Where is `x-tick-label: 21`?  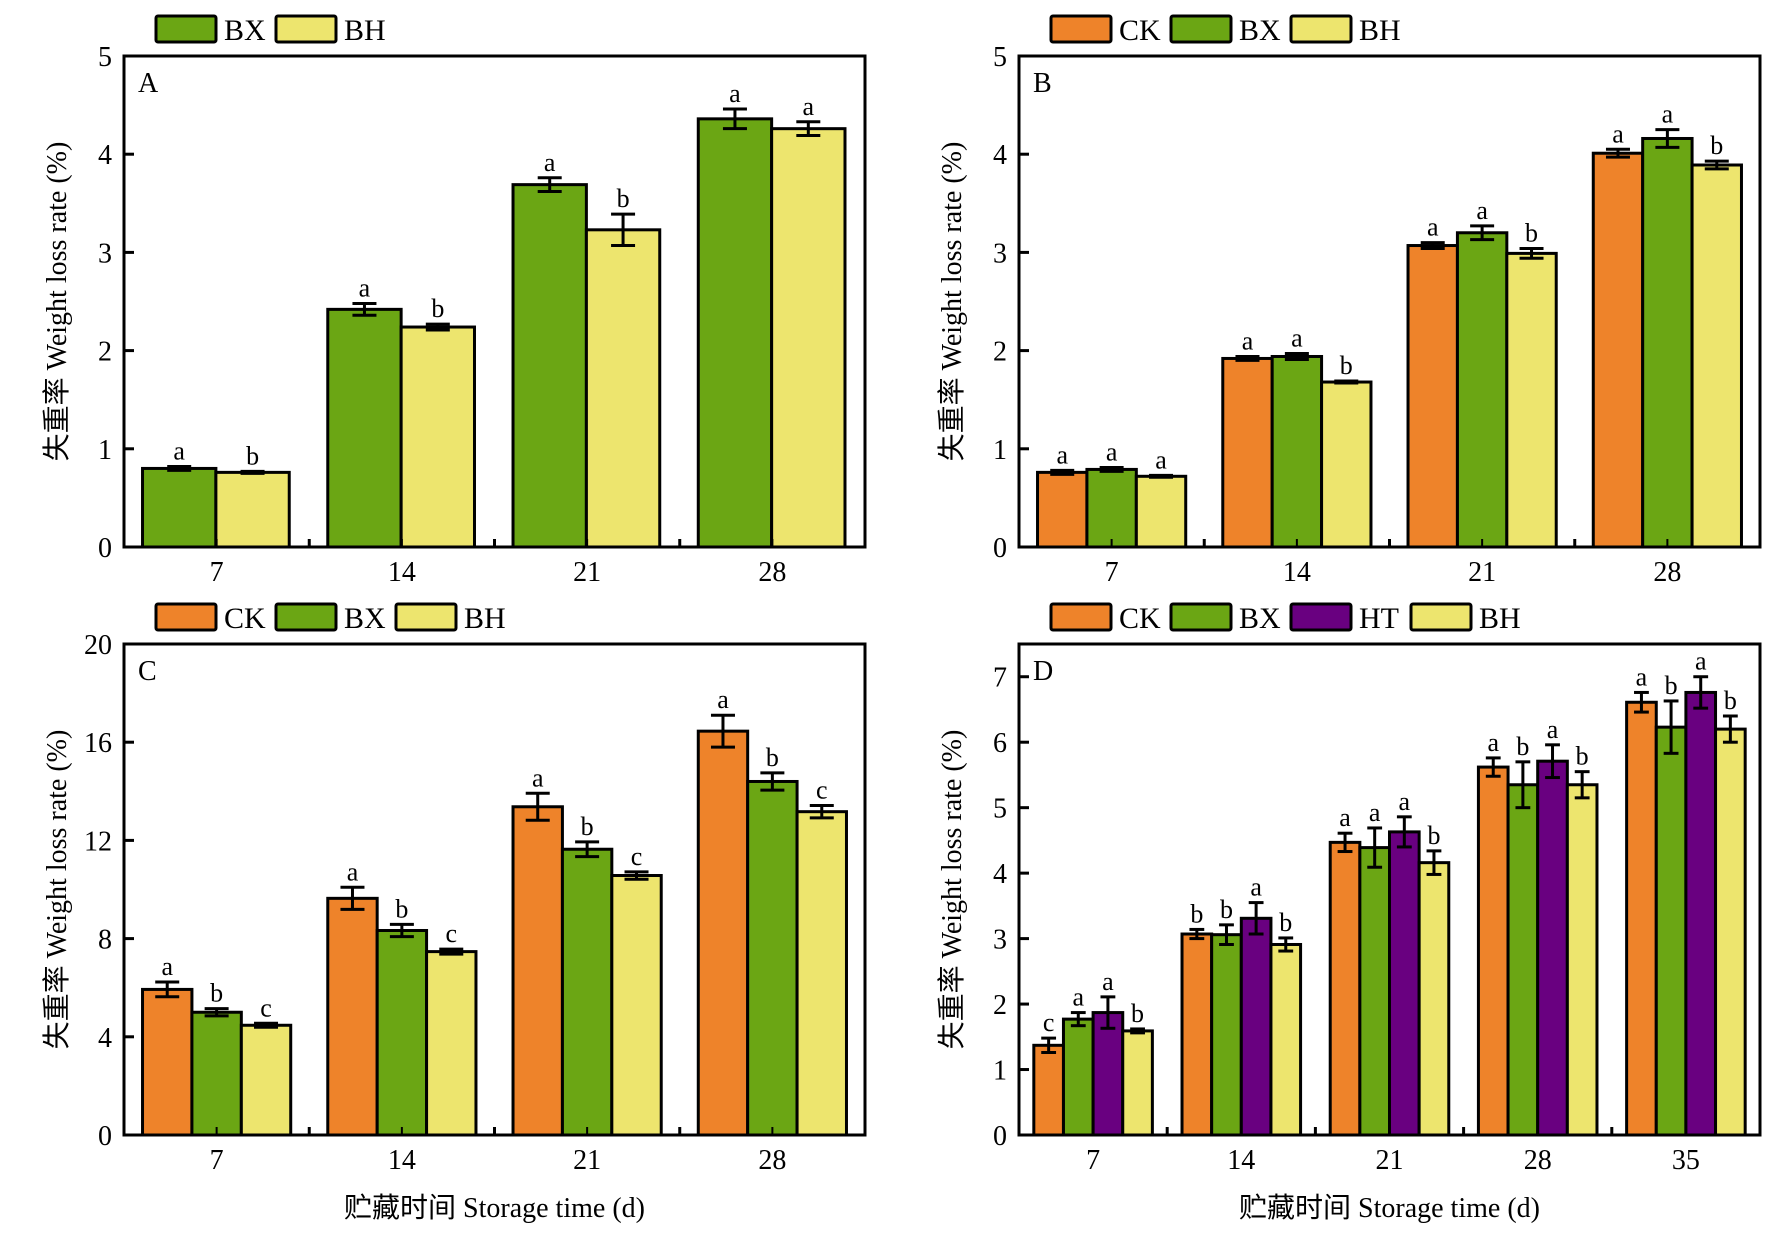
x-tick-label: 21 is located at coordinates (1390, 1160).